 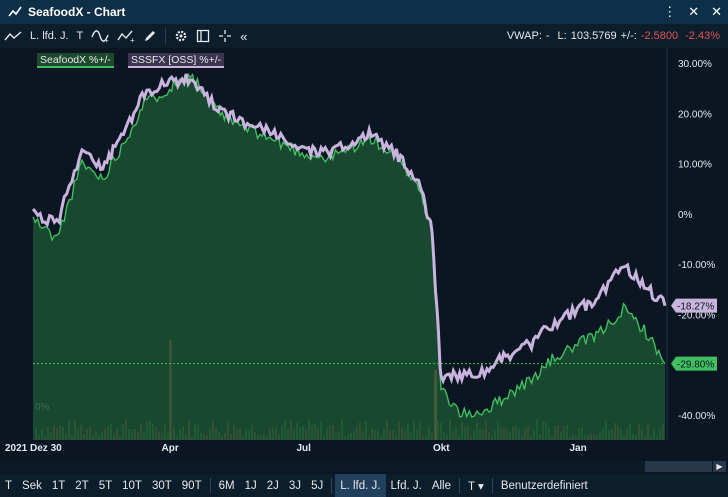 I want to click on period-button-5t: 5T, so click(x=105, y=485).